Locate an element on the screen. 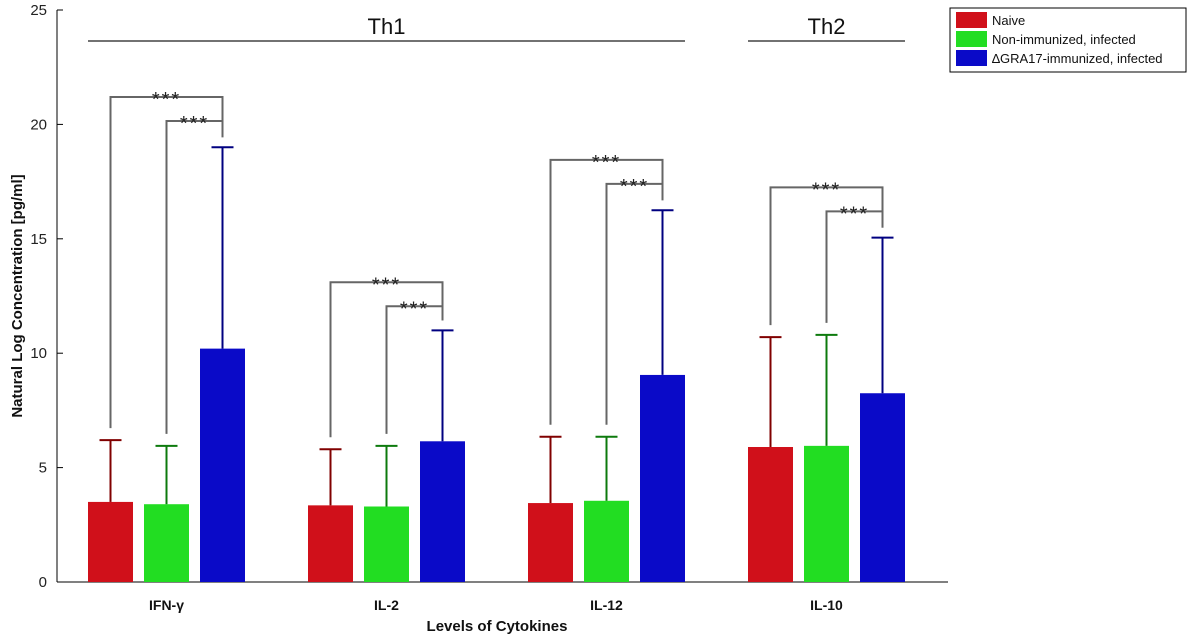 The width and height of the screenshot is (1192, 636). x-tick-label: IL-2 is located at coordinates (386, 605).